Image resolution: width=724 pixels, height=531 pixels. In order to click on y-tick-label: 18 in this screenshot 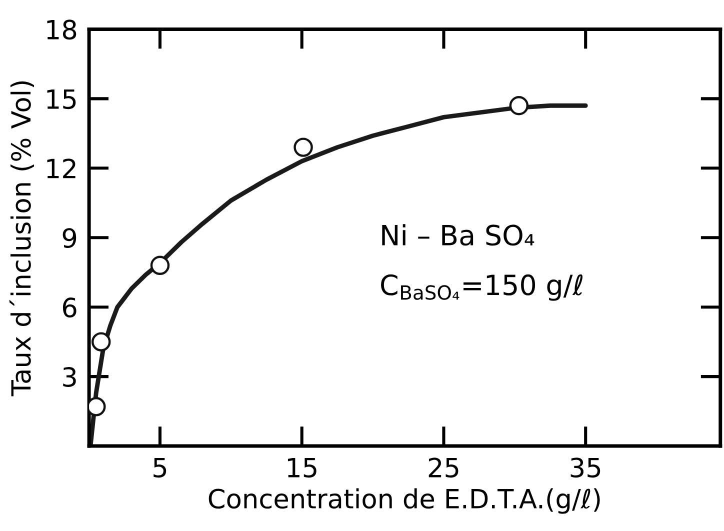, I will do `click(61, 30)`.